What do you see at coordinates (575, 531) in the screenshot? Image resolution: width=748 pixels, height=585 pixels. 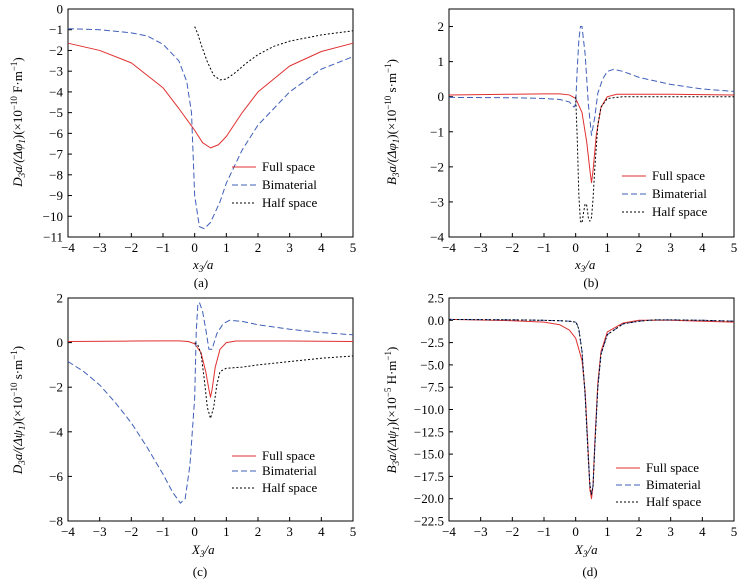 I see `x-tick-label-d-4: 0` at bounding box center [575, 531].